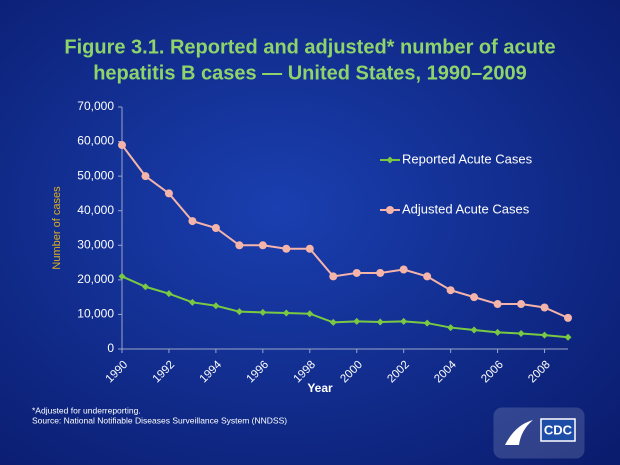  I want to click on footnote: *Adjusted for underreporting., so click(86, 410).